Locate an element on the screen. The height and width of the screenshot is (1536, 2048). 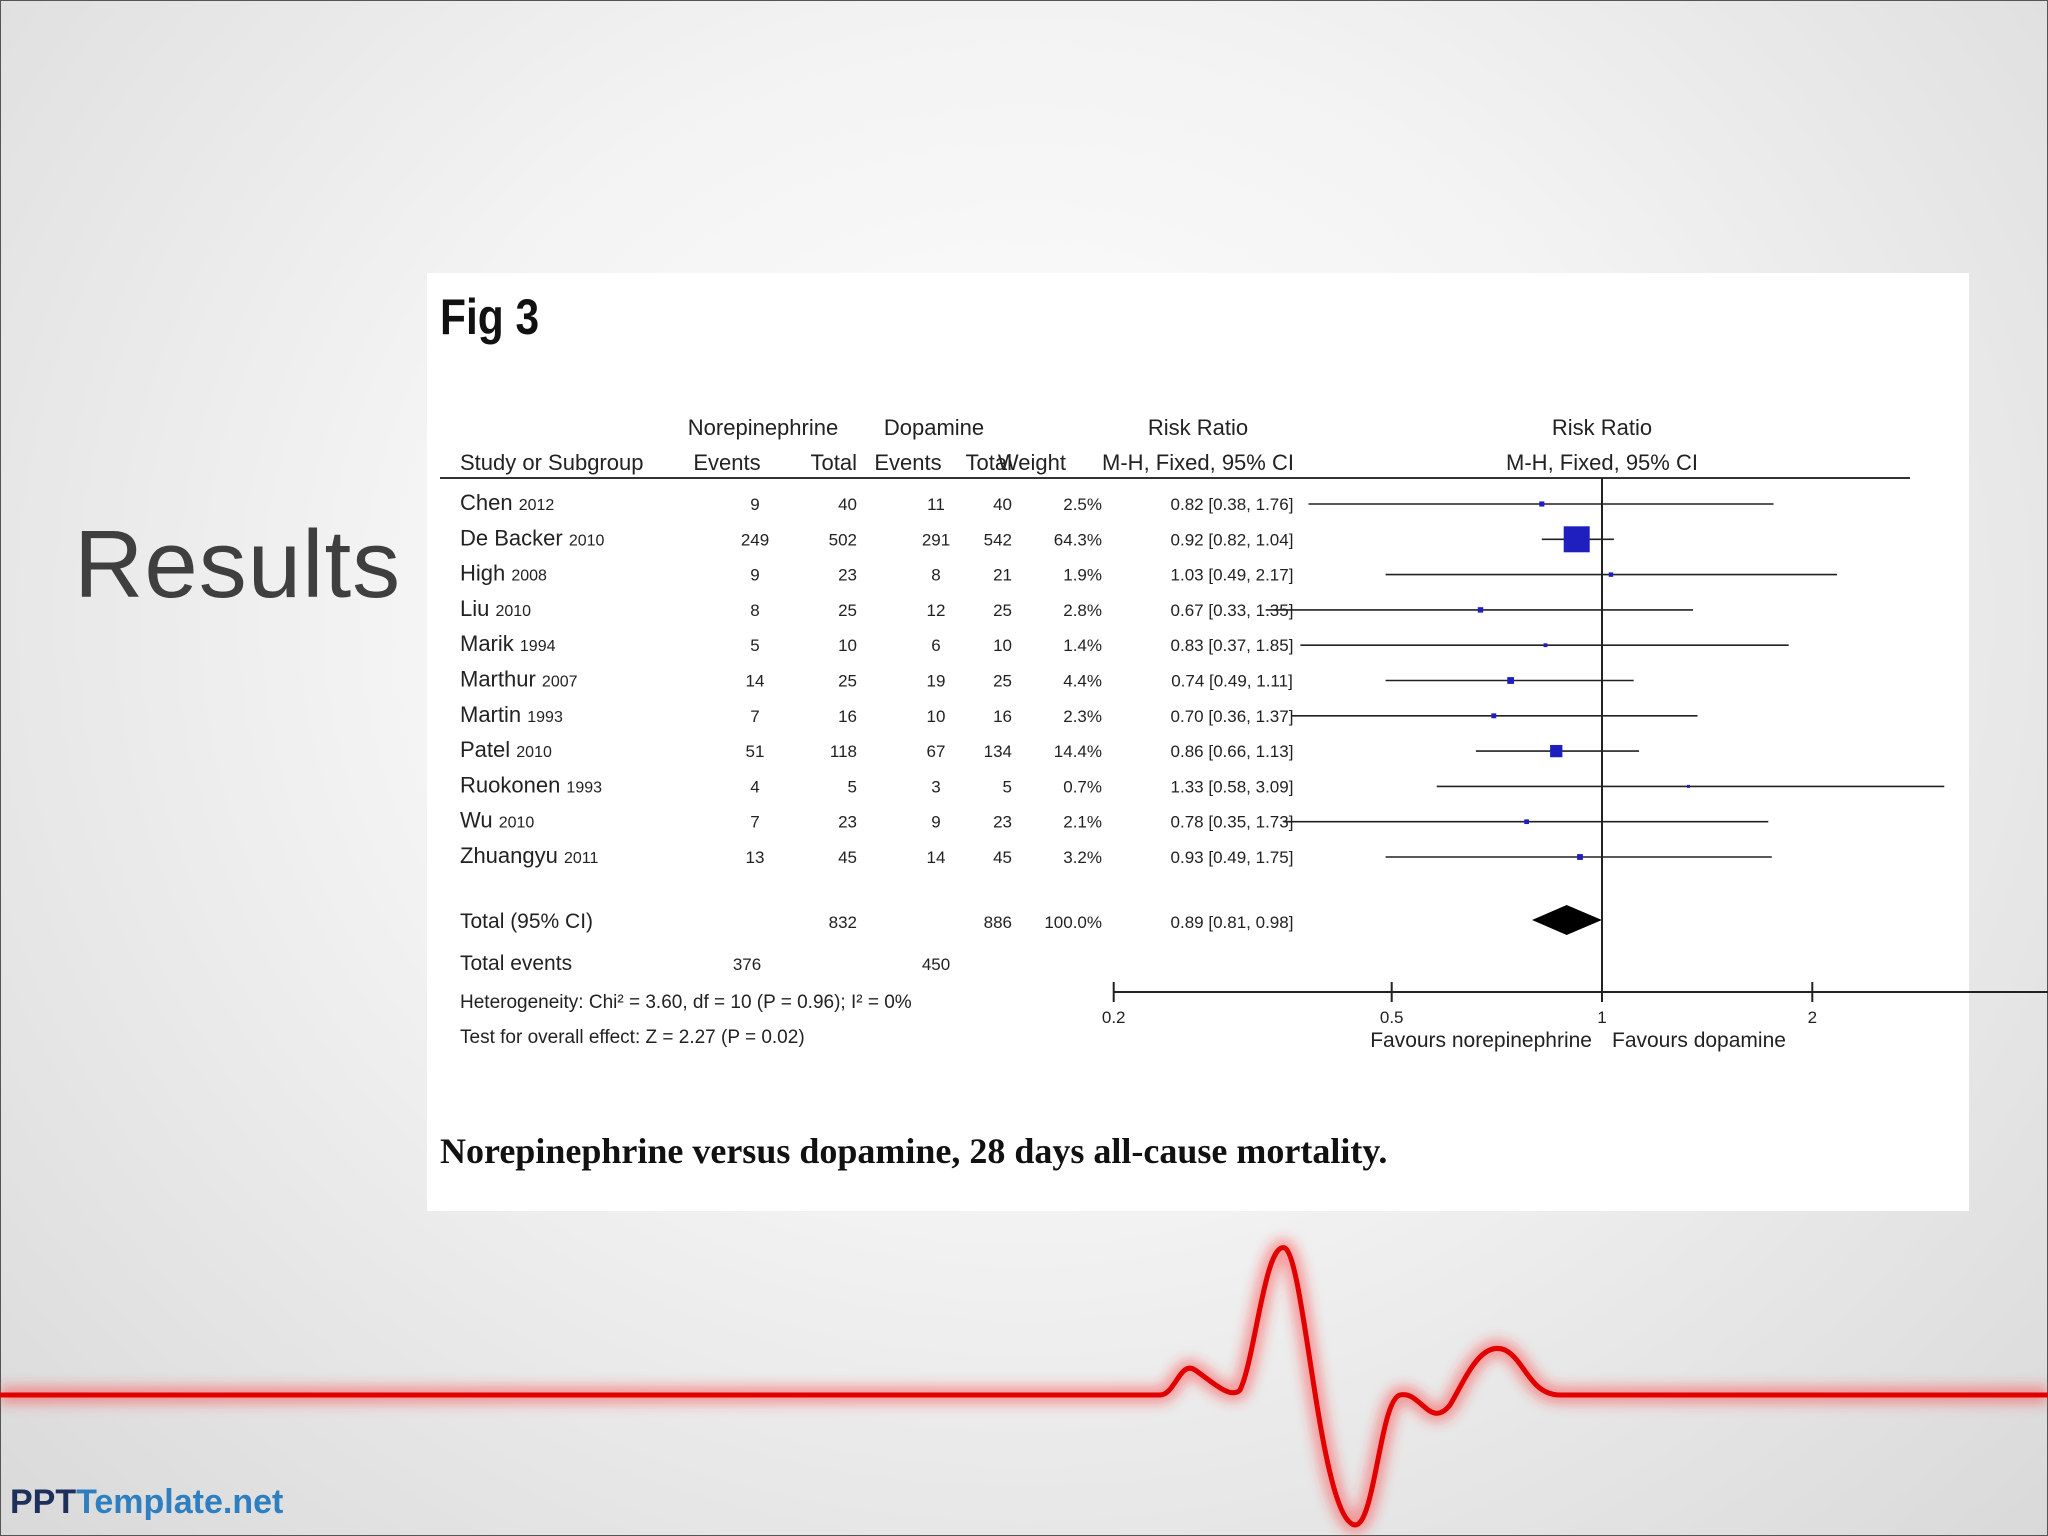
study-name: Liu 2010 is located at coordinates (495, 608).